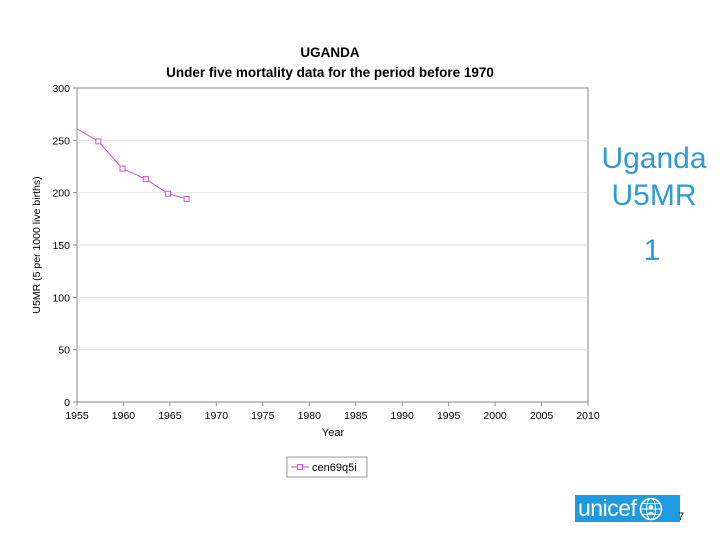 This screenshot has height=540, width=720. I want to click on side-title-country: Uganda, so click(654, 158).